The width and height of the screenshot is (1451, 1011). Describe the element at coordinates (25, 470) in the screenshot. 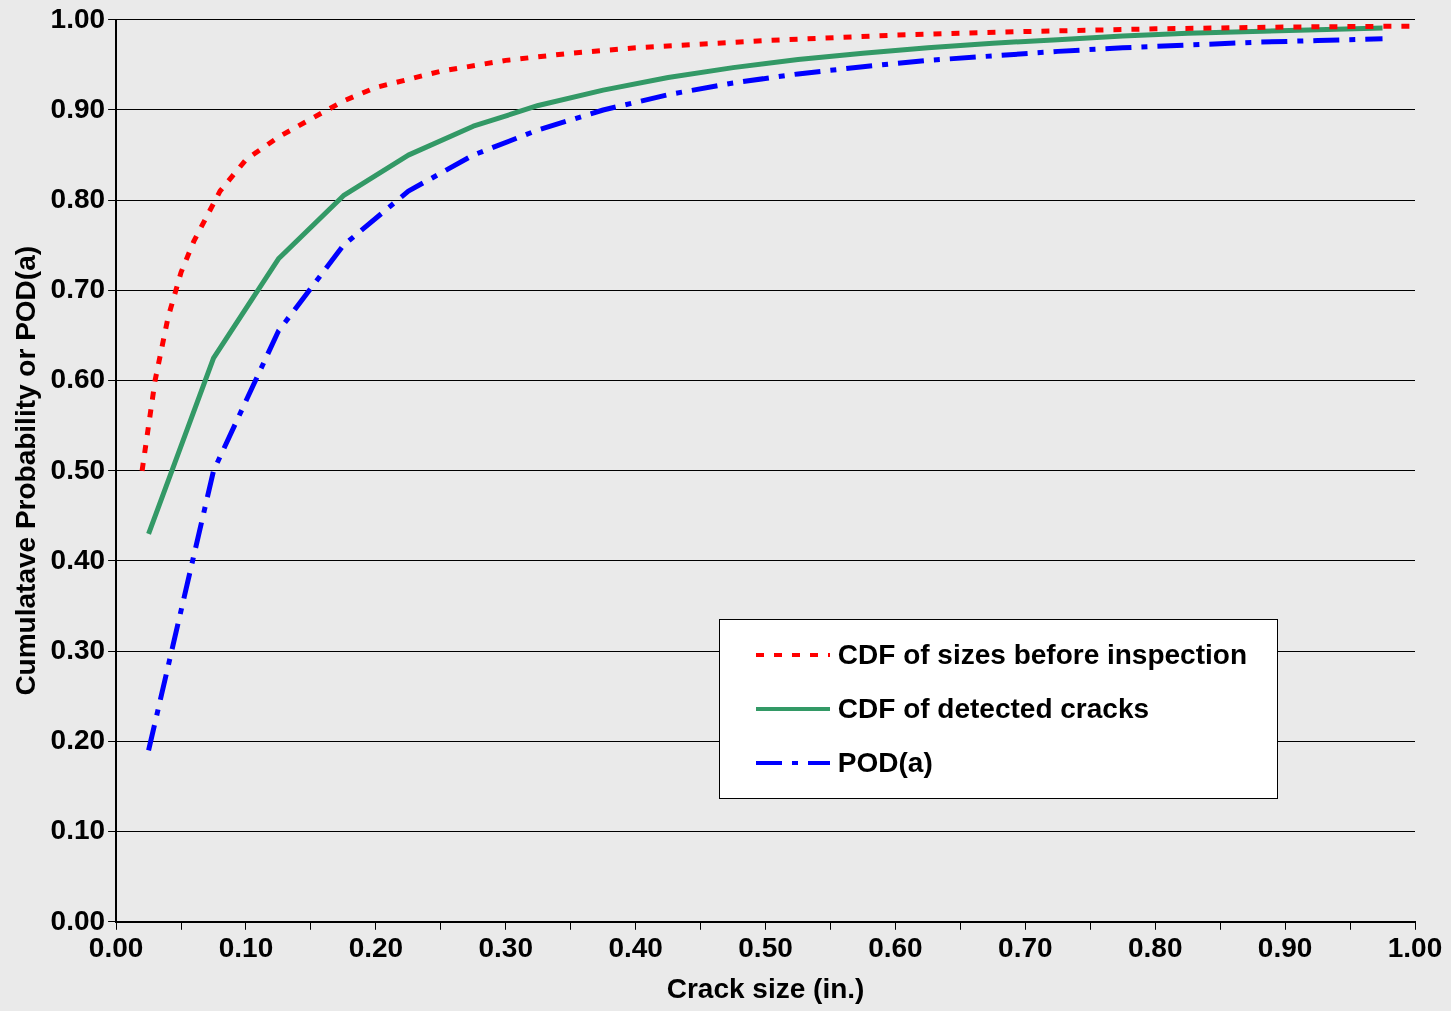

I see `y-axis-title: Cumulatave Probability or POD(a)` at that location.